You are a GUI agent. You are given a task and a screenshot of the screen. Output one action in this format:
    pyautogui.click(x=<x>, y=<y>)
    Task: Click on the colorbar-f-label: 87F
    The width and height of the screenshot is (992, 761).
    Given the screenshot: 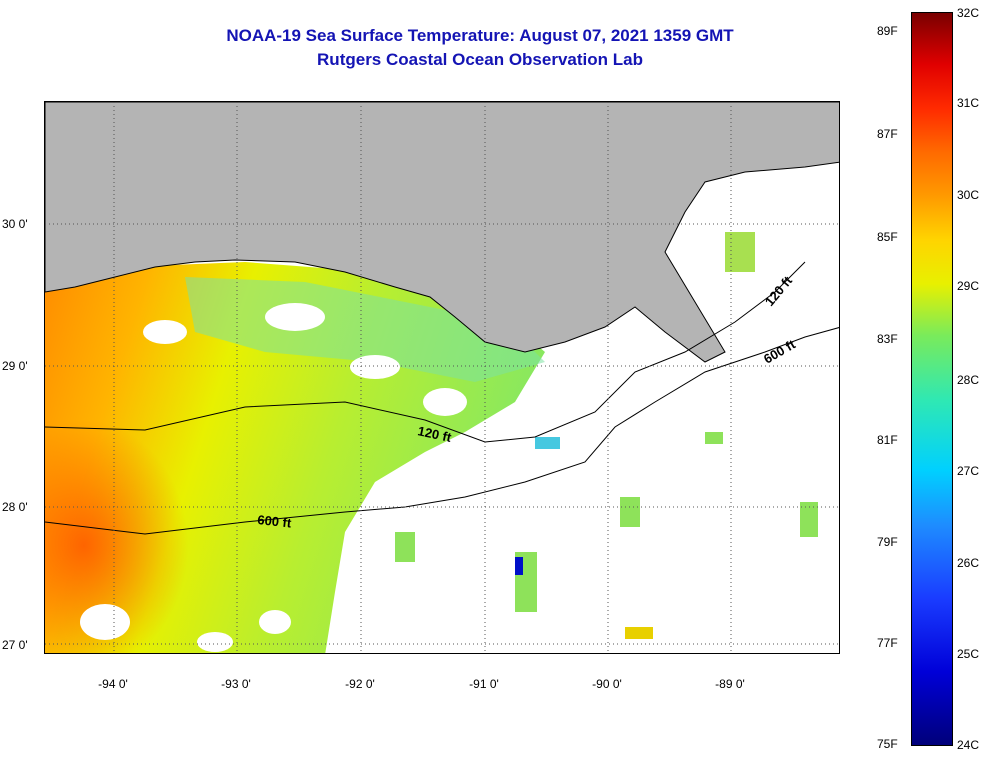 What is the action you would take?
    pyautogui.click(x=887, y=134)
    